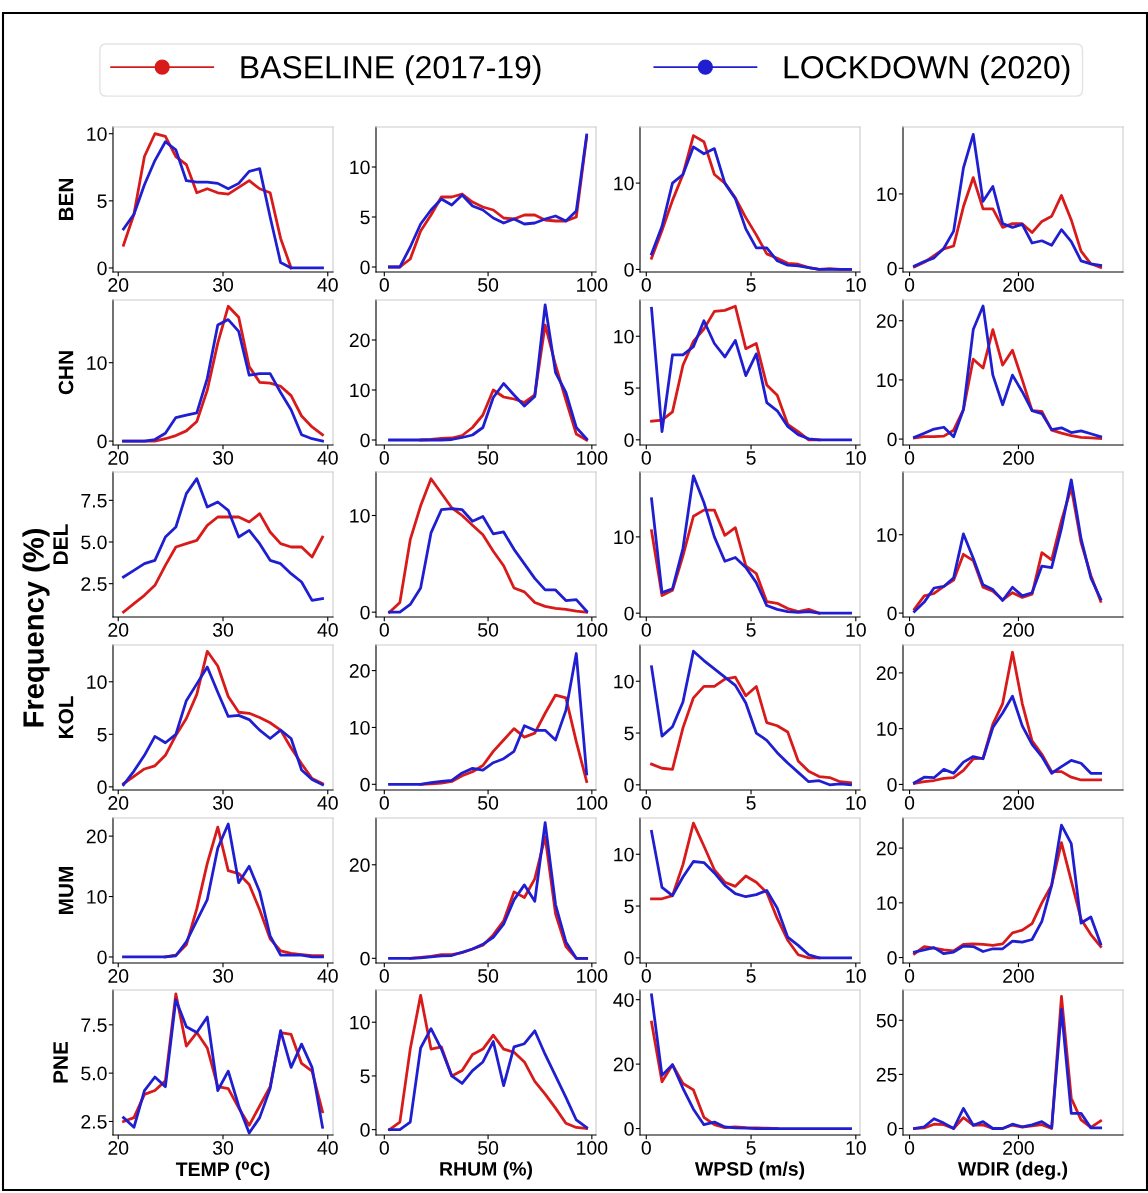 Image resolution: width=1148 pixels, height=1193 pixels. I want to click on y-axis-title: DEL, so click(60, 544).